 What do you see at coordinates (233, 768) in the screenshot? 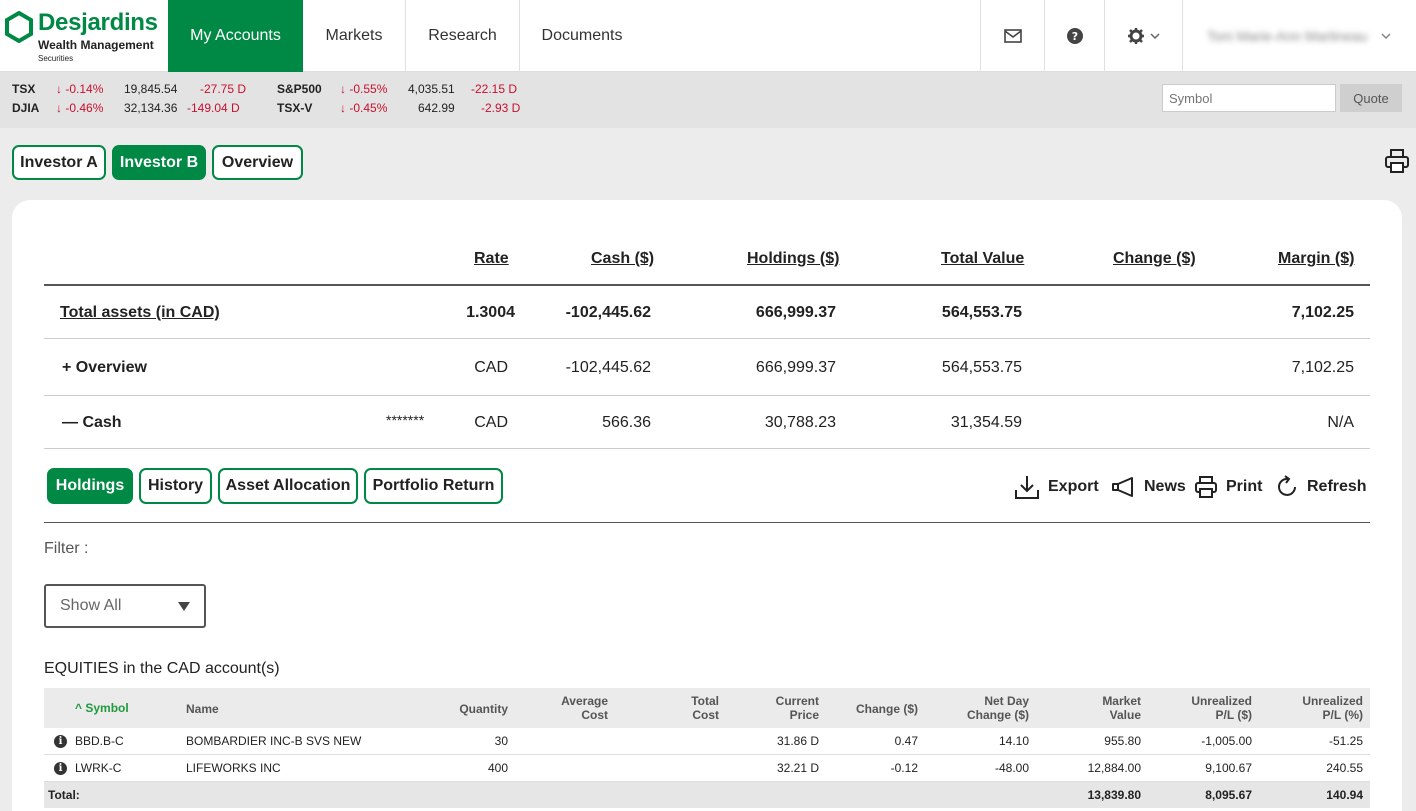
I see `row-name: LIFEWORKS INC` at bounding box center [233, 768].